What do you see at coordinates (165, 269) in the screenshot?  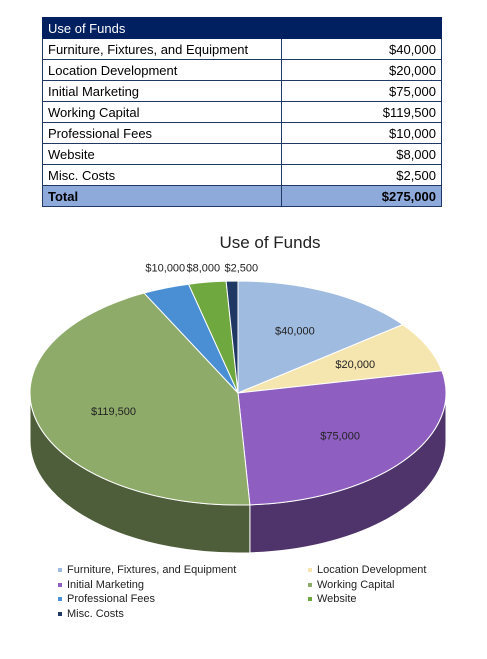 I see `slice-label-4: $10,000` at bounding box center [165, 269].